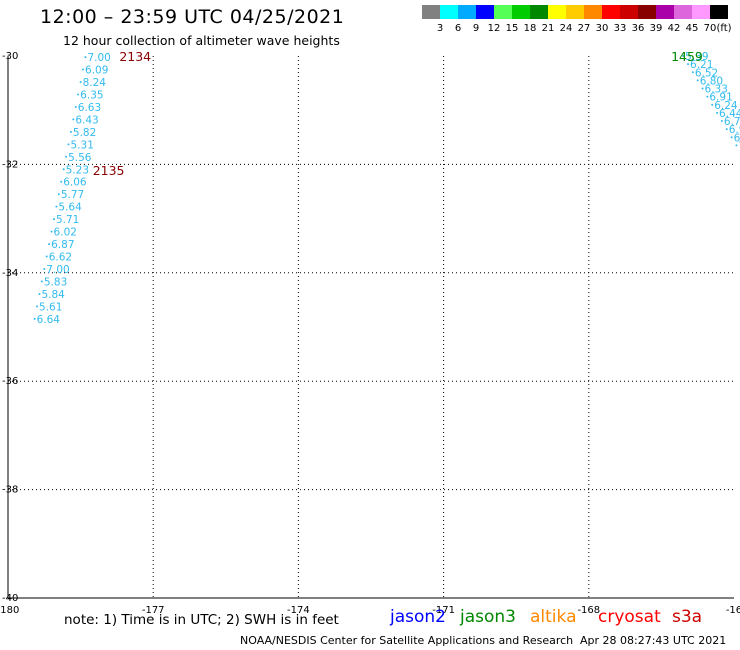 This screenshot has width=740, height=650. I want to click on generation-timestamp: Apr 28 08:27:43 UTC 2021, so click(653, 640).